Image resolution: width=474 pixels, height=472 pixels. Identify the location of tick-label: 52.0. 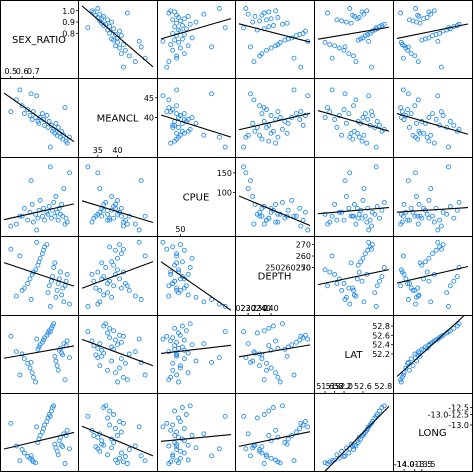
(344, 386).